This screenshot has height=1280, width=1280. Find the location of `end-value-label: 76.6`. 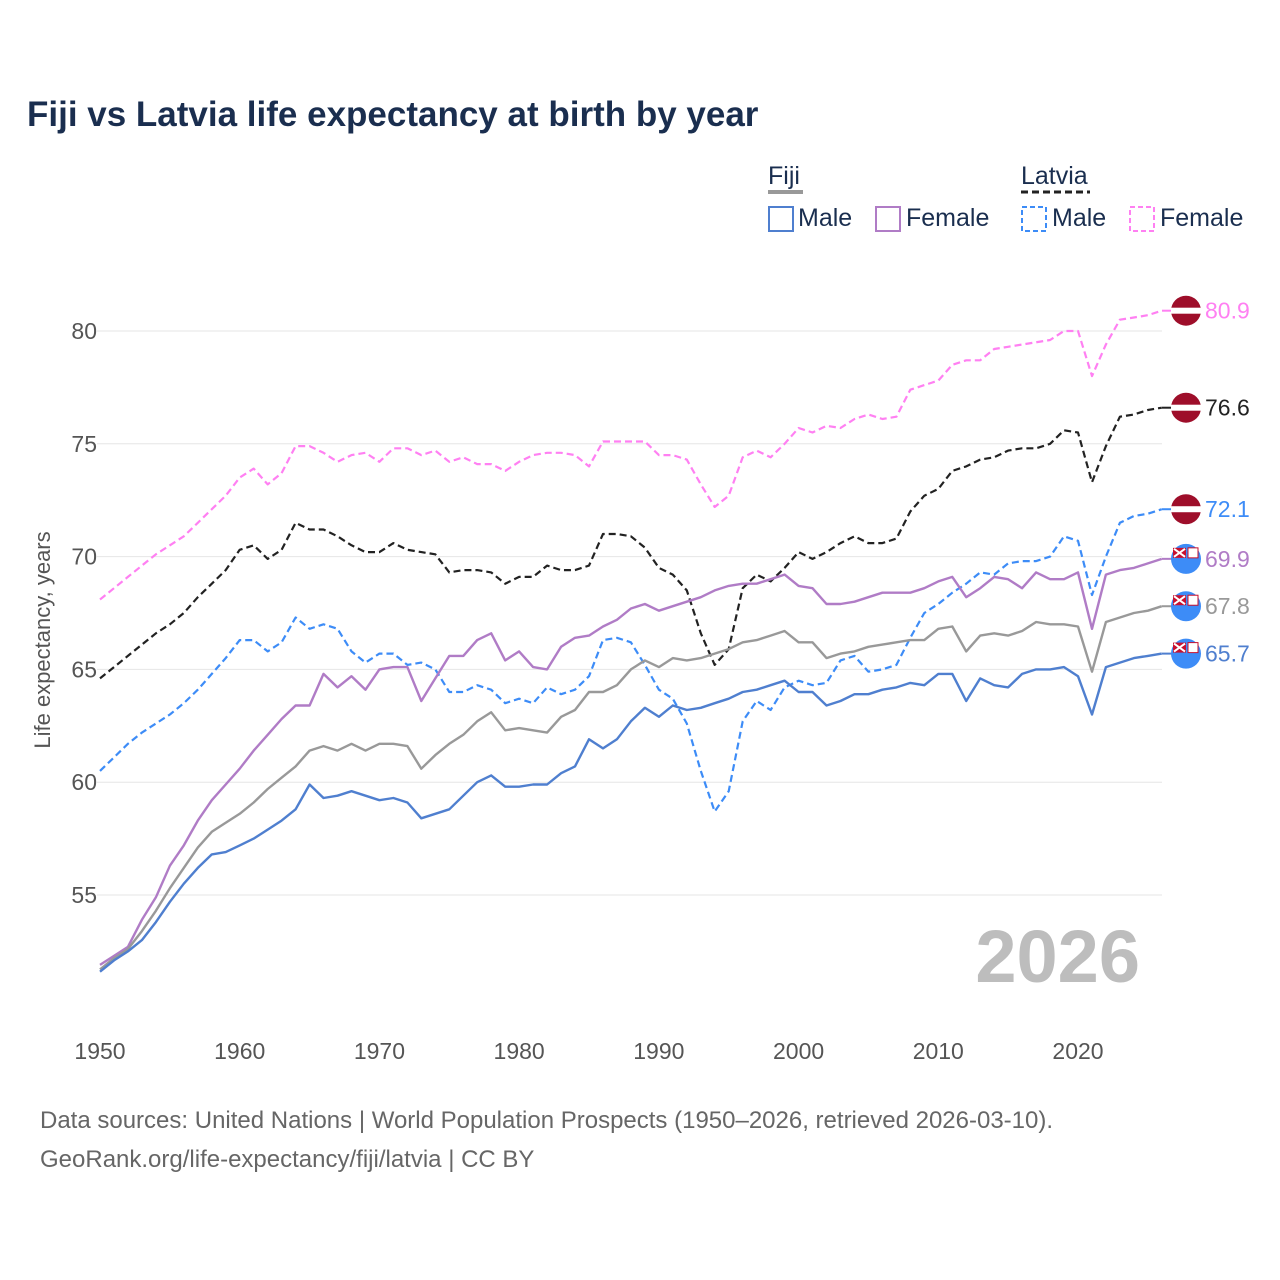

end-value-label: 76.6 is located at coordinates (1227, 408).